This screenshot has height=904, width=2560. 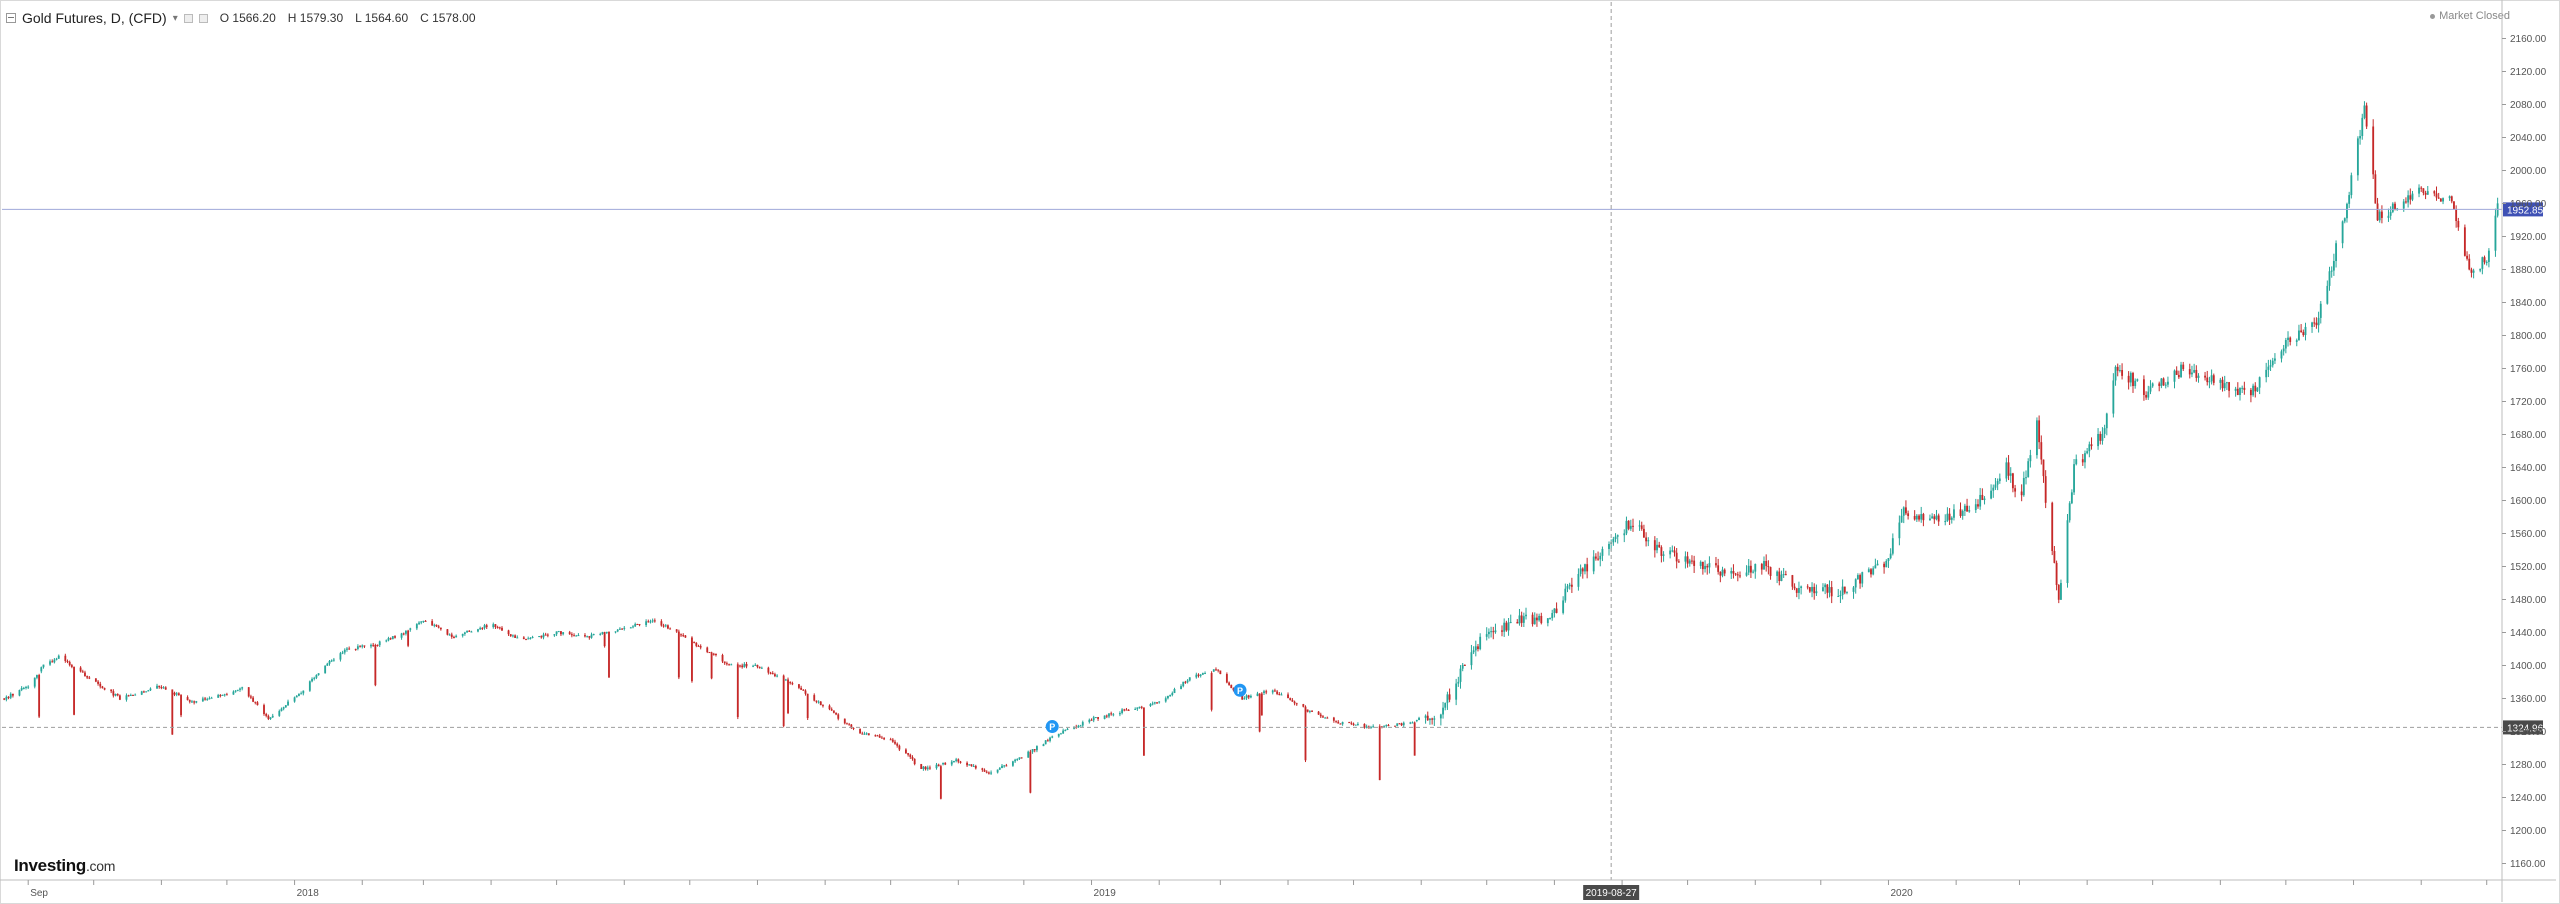 I want to click on settings-box-icon, so click(x=188, y=18).